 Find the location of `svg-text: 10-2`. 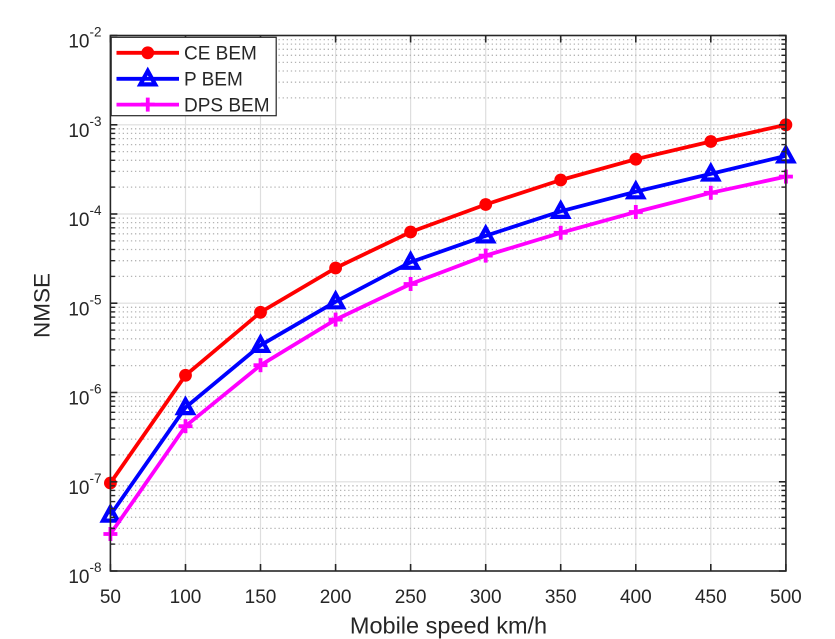

svg-text: 10-2 is located at coordinates (84, 39).